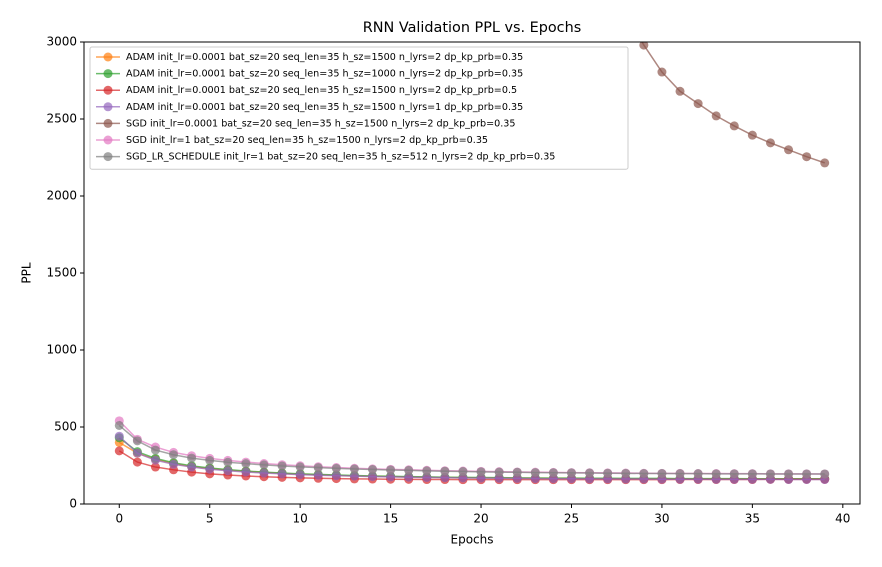 The width and height of the screenshot is (882, 567). What do you see at coordinates (571, 519) in the screenshot?
I see `x-tick-label: 25` at bounding box center [571, 519].